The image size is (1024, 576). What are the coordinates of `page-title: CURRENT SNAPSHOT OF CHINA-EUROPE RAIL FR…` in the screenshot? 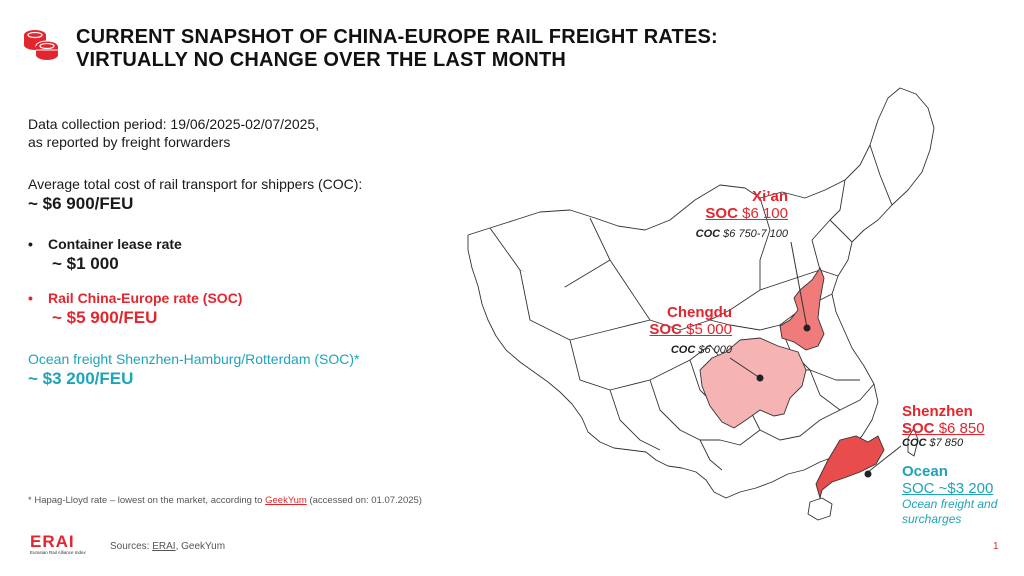 It's located at (397, 49).